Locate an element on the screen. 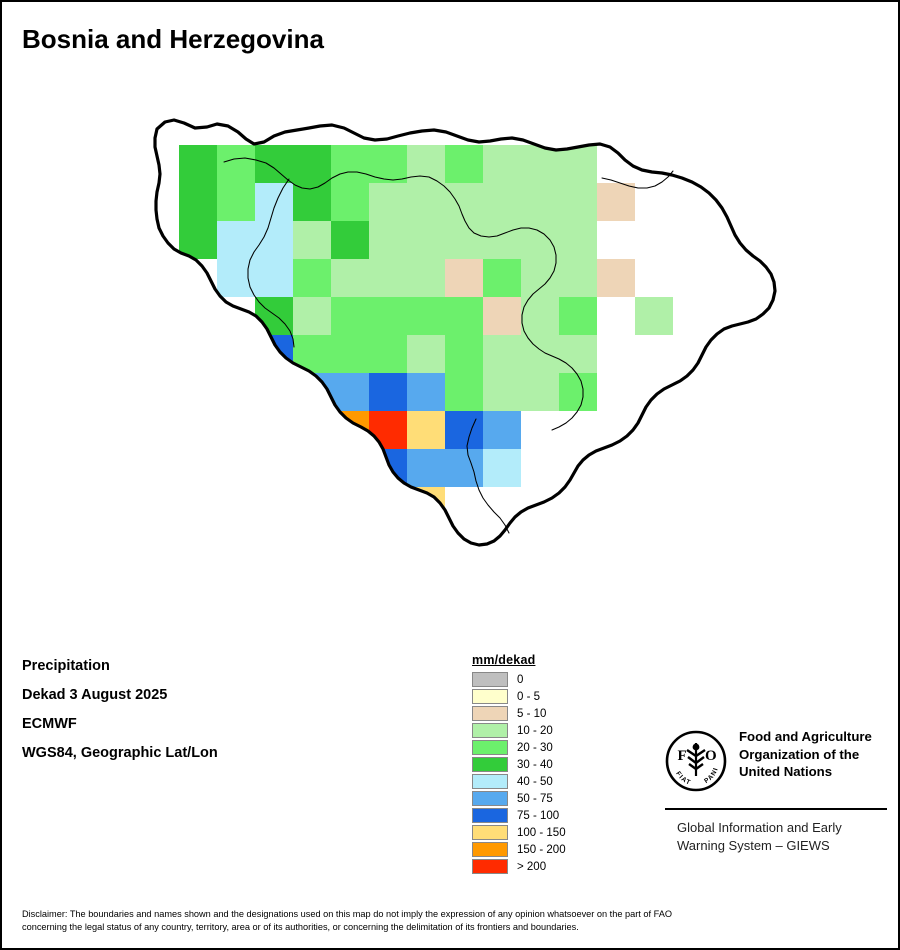 The height and width of the screenshot is (950, 900). giews-line-2: Warning System – GIEWS is located at coordinates (753, 845).